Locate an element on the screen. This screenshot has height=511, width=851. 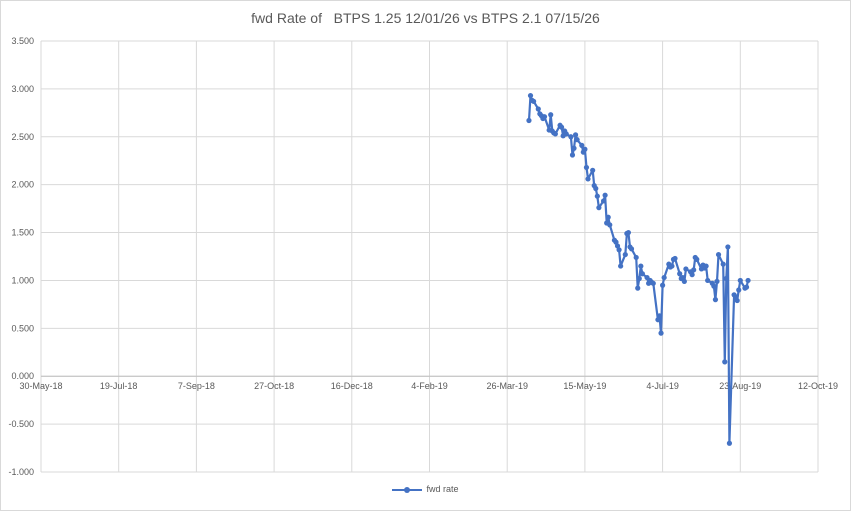
legend: fwd rate is located at coordinates (425, 489).